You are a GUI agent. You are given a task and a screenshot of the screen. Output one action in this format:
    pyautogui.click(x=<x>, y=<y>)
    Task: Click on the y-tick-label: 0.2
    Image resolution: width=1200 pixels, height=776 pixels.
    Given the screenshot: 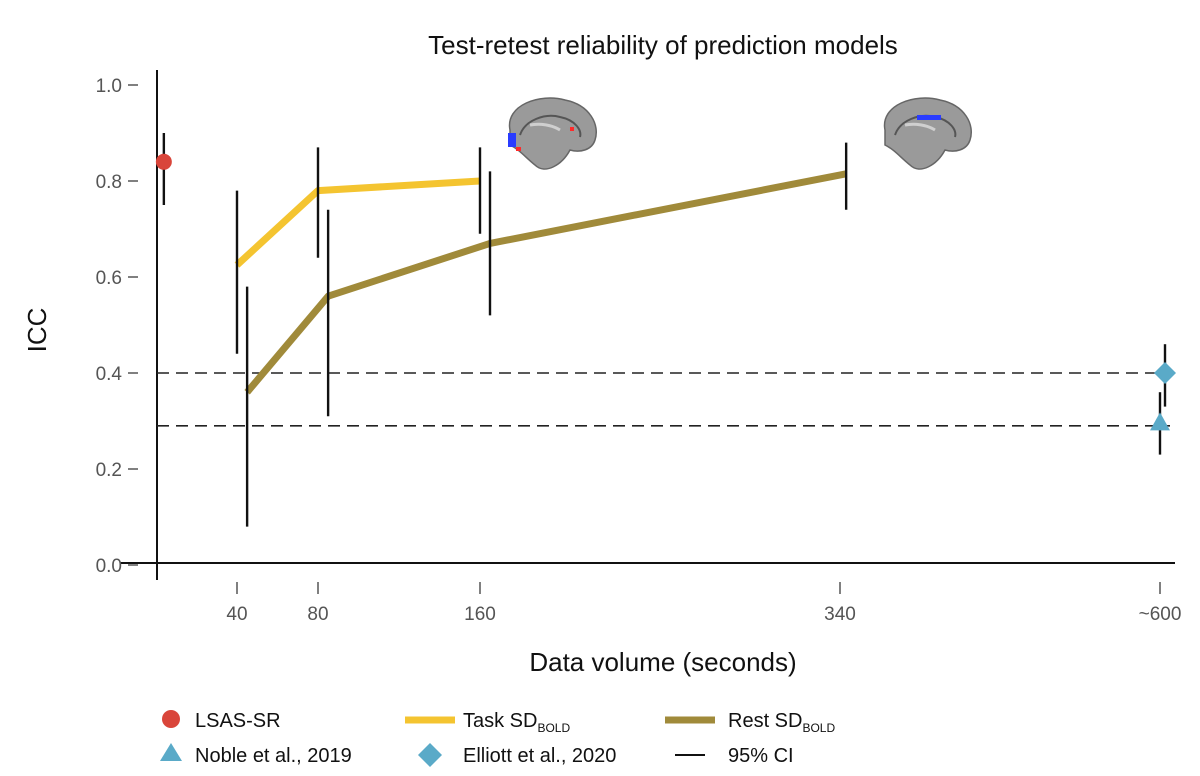 What is the action you would take?
    pyautogui.click(x=109, y=470)
    